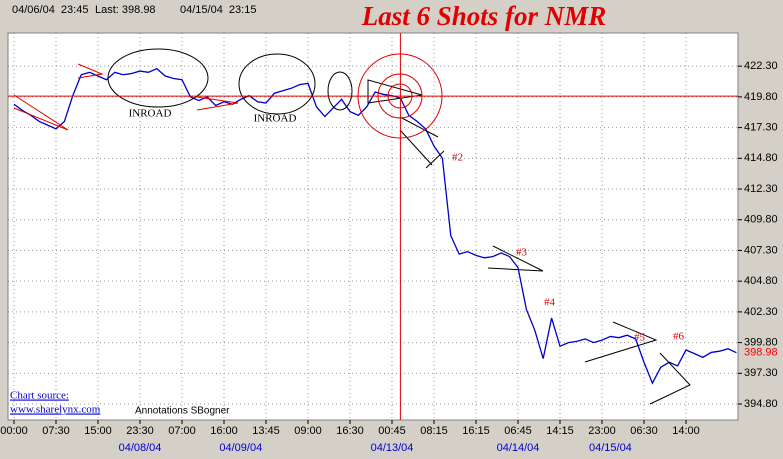 The height and width of the screenshot is (459, 783). I want to click on y-tick-label: 409.80, so click(761, 220).